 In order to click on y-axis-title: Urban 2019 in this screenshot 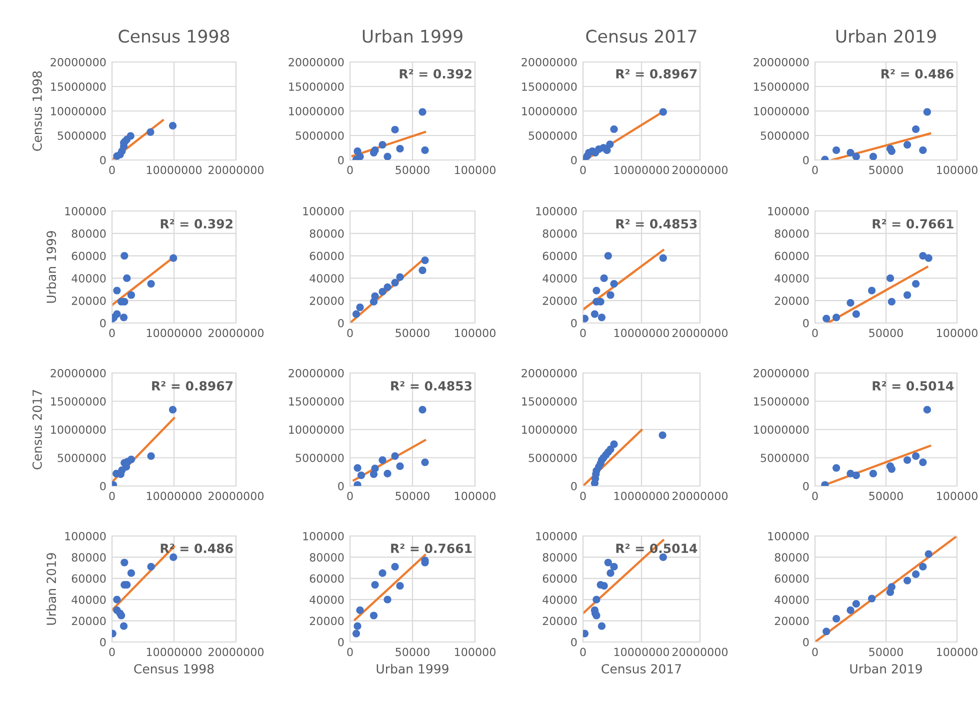, I will do `click(51, 589)`.